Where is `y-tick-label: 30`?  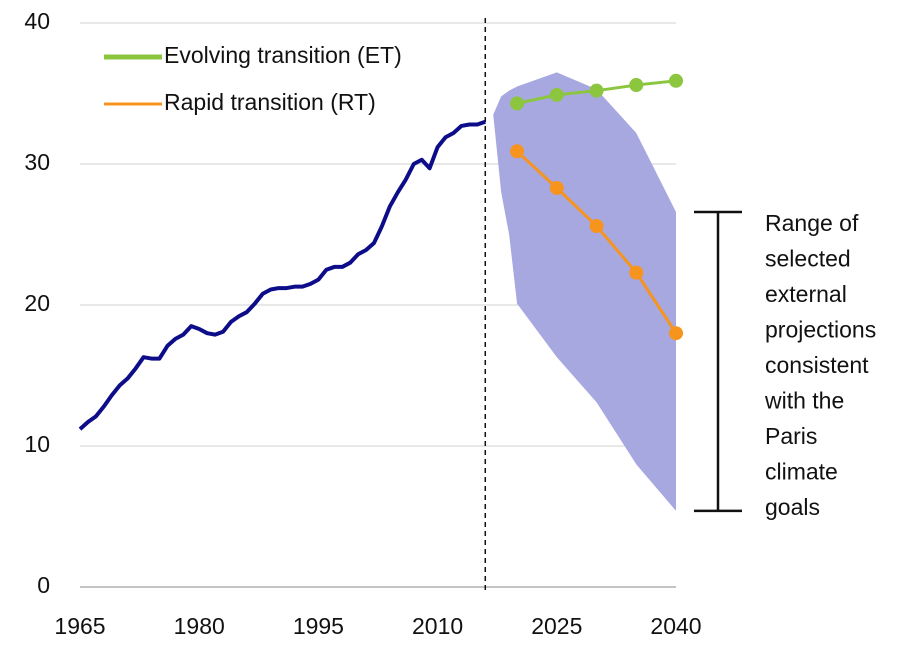 y-tick-label: 30 is located at coordinates (37, 162).